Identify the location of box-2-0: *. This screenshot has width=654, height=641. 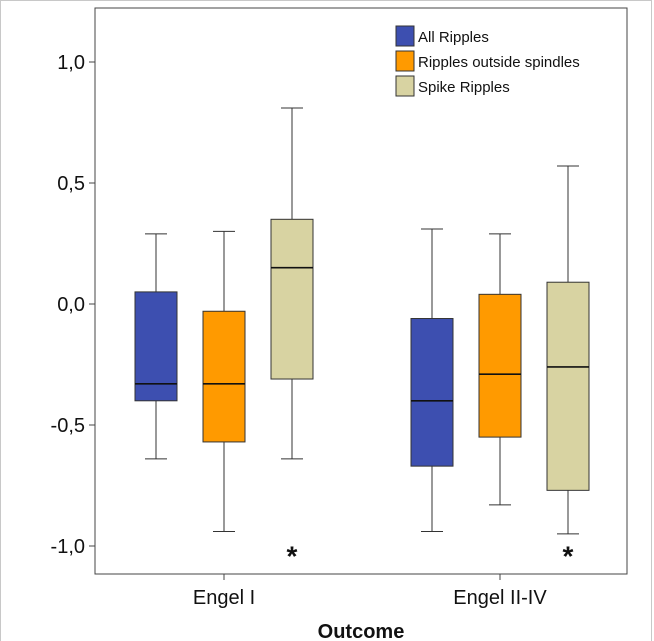
(292, 339).